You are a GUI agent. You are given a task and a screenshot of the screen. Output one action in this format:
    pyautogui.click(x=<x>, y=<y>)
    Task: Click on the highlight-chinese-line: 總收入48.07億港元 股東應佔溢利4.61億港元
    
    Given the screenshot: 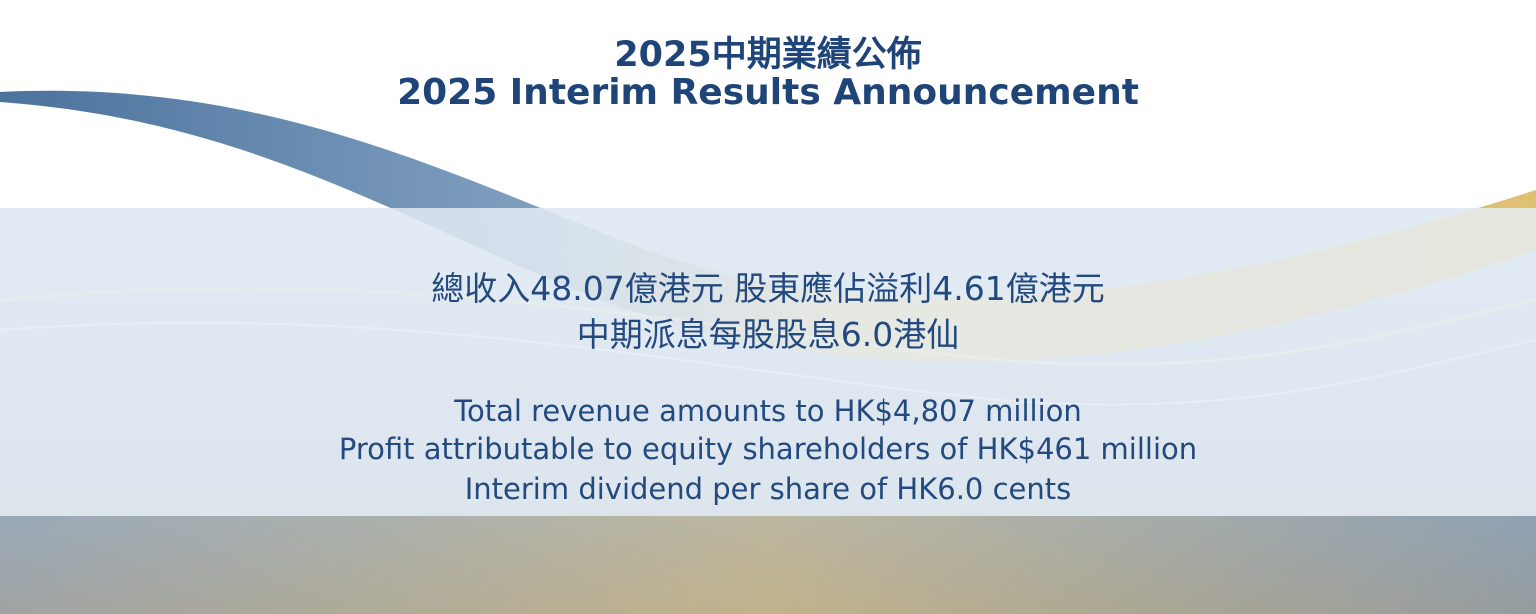 What is the action you would take?
    pyautogui.click(x=768, y=288)
    